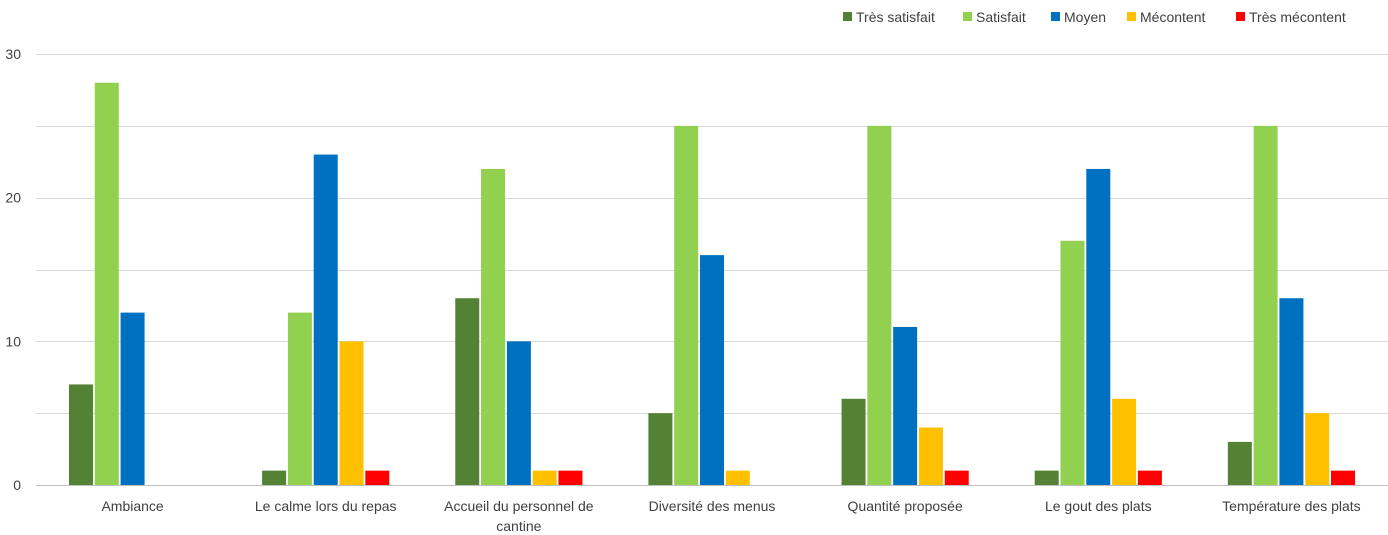  Describe the element at coordinates (132, 506) in the screenshot. I see `category-label: Ambiance` at that location.